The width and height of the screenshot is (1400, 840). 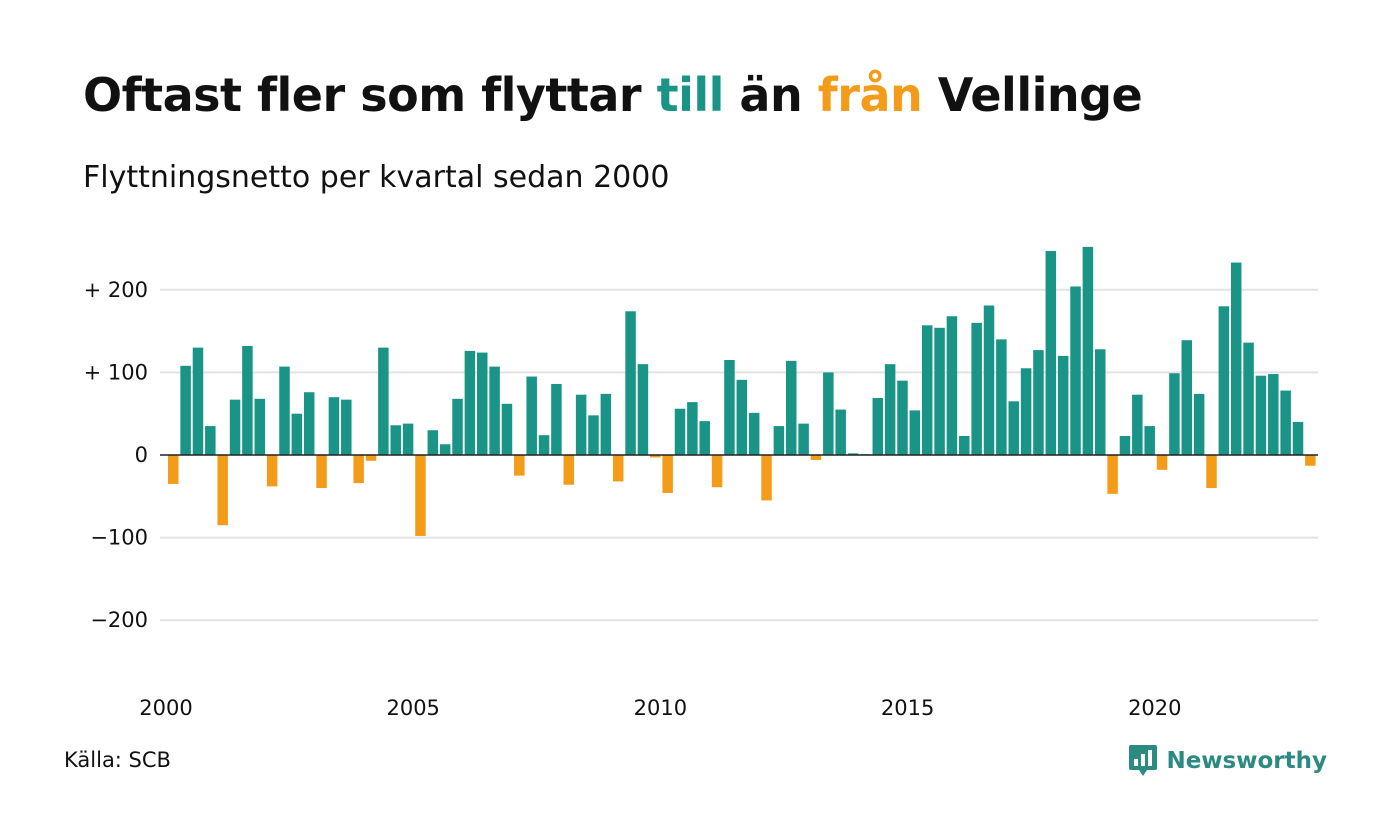 What do you see at coordinates (1154, 708) in the screenshot?
I see `x-tick-label: 2020` at bounding box center [1154, 708].